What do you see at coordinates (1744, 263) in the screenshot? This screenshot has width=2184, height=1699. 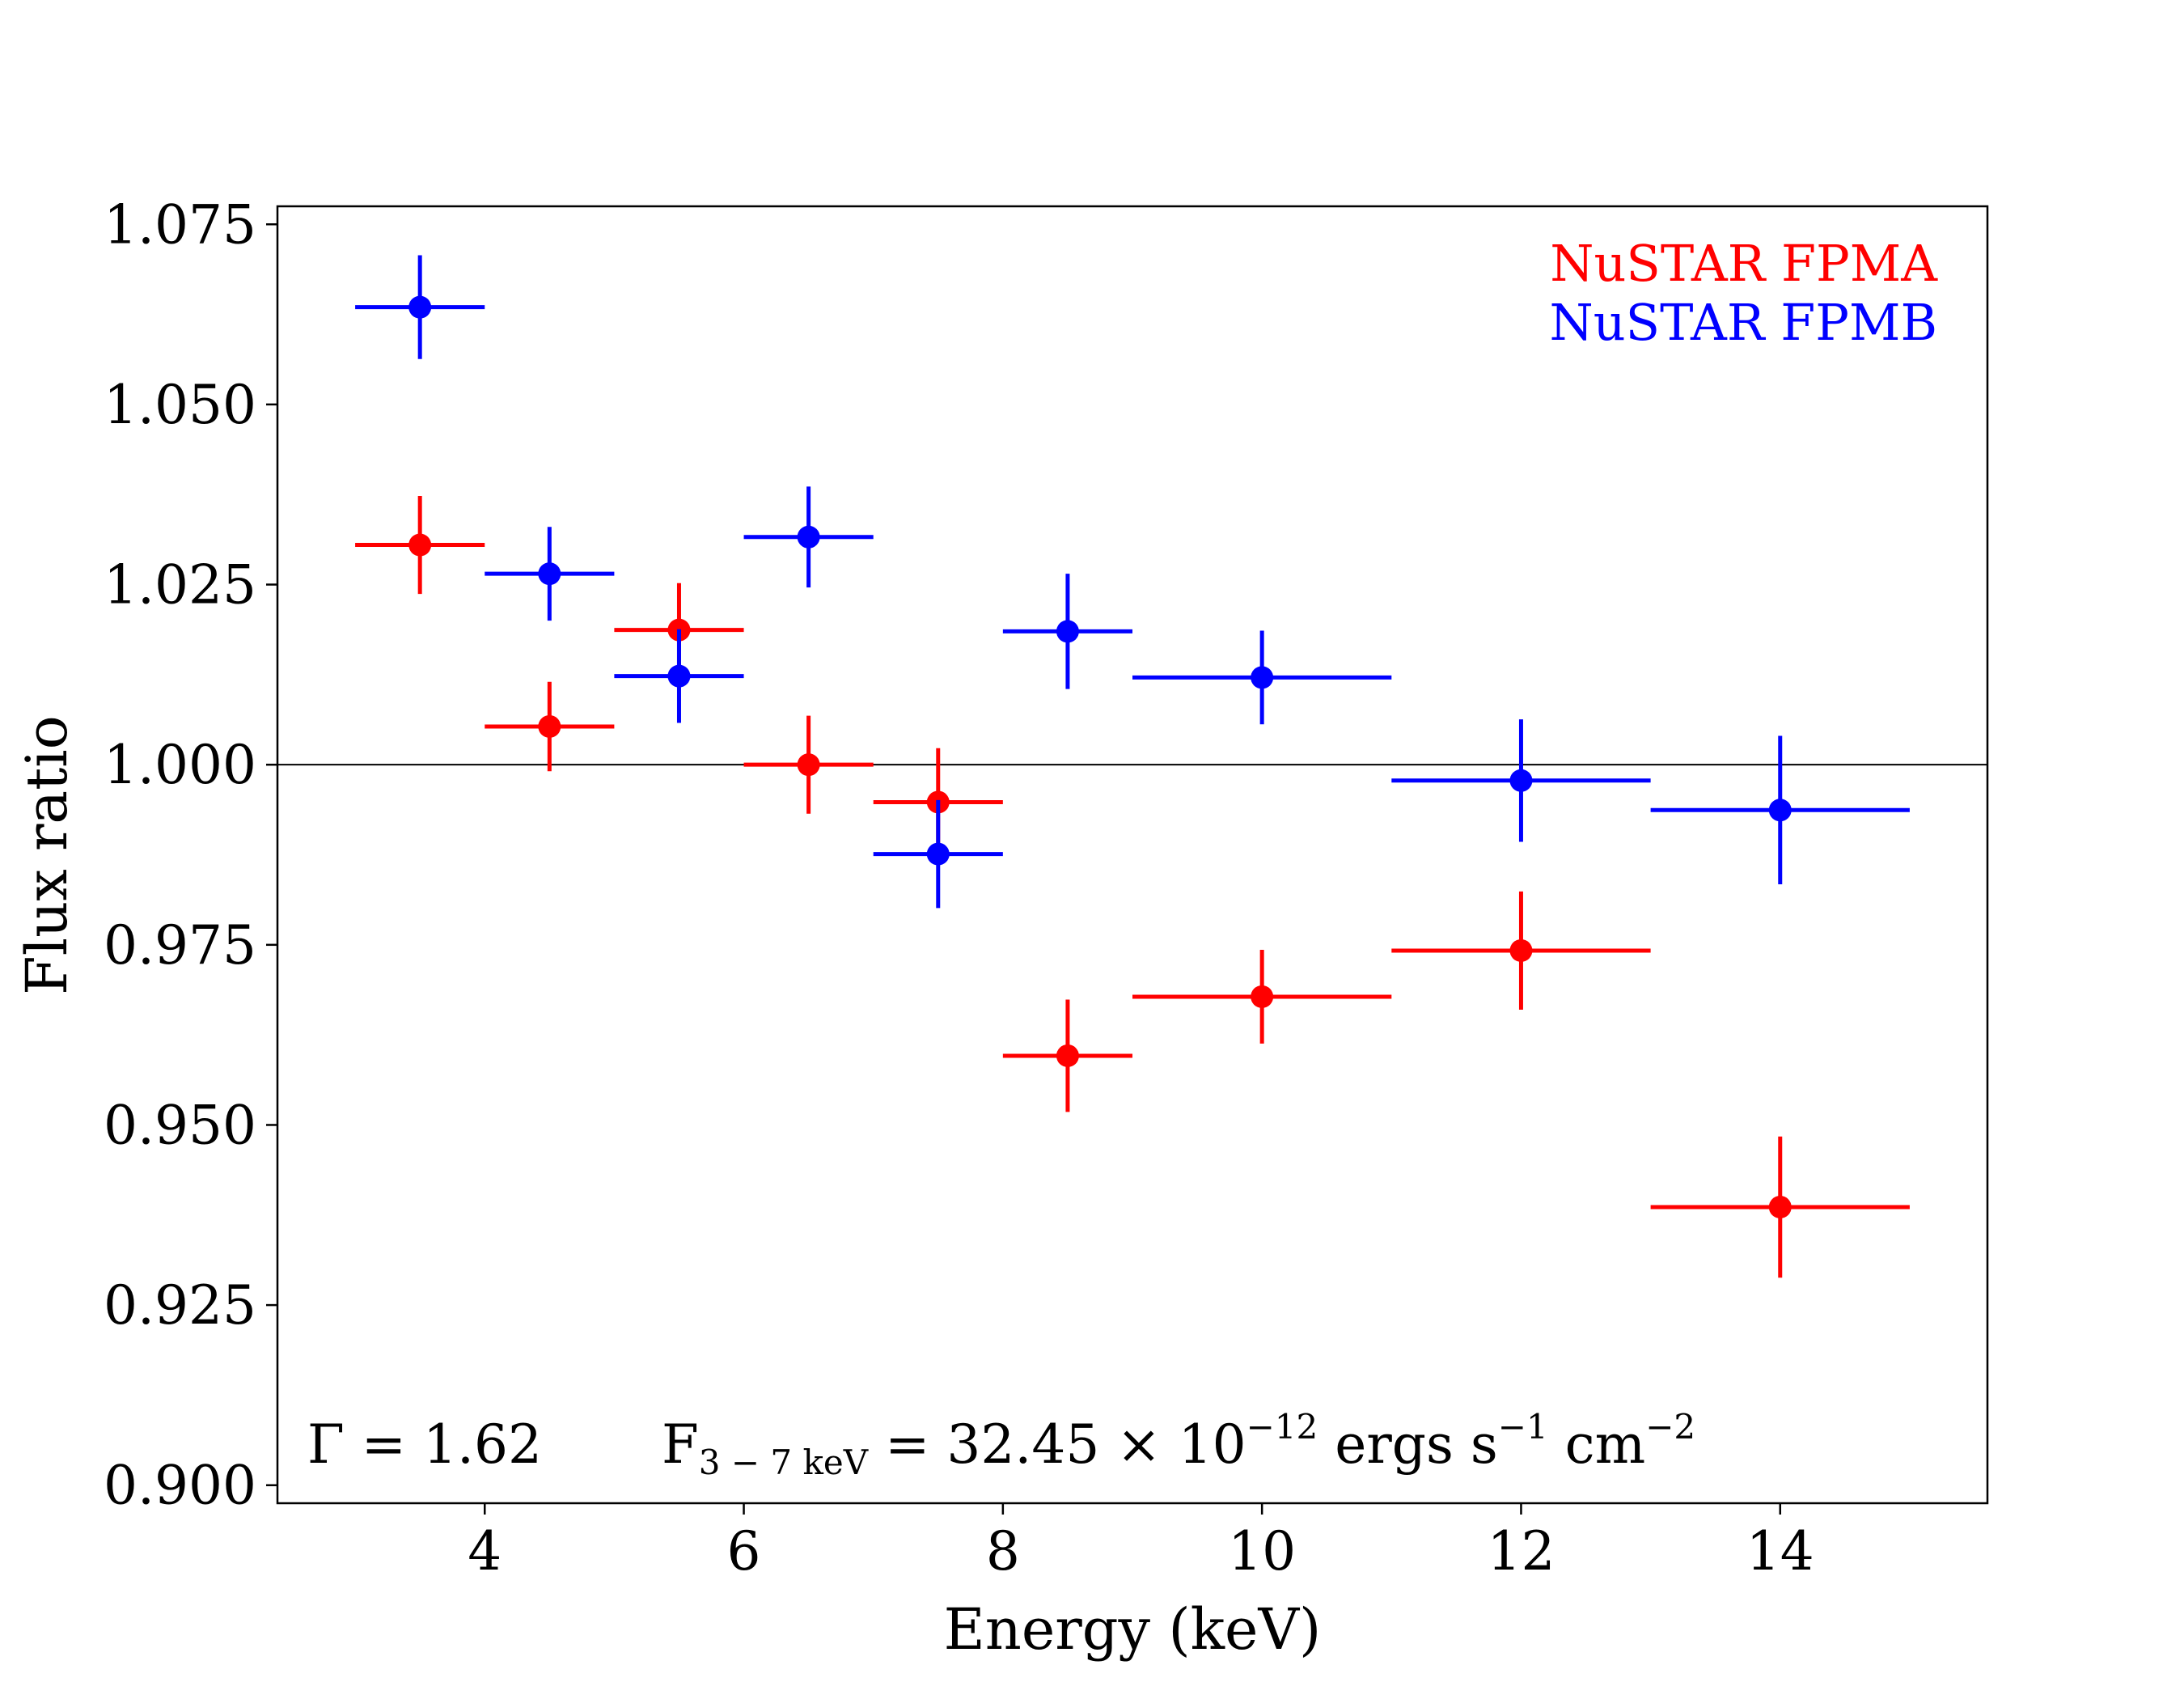 I see `legend-entry-fpma: NuSTAR FPMA` at bounding box center [1744, 263].